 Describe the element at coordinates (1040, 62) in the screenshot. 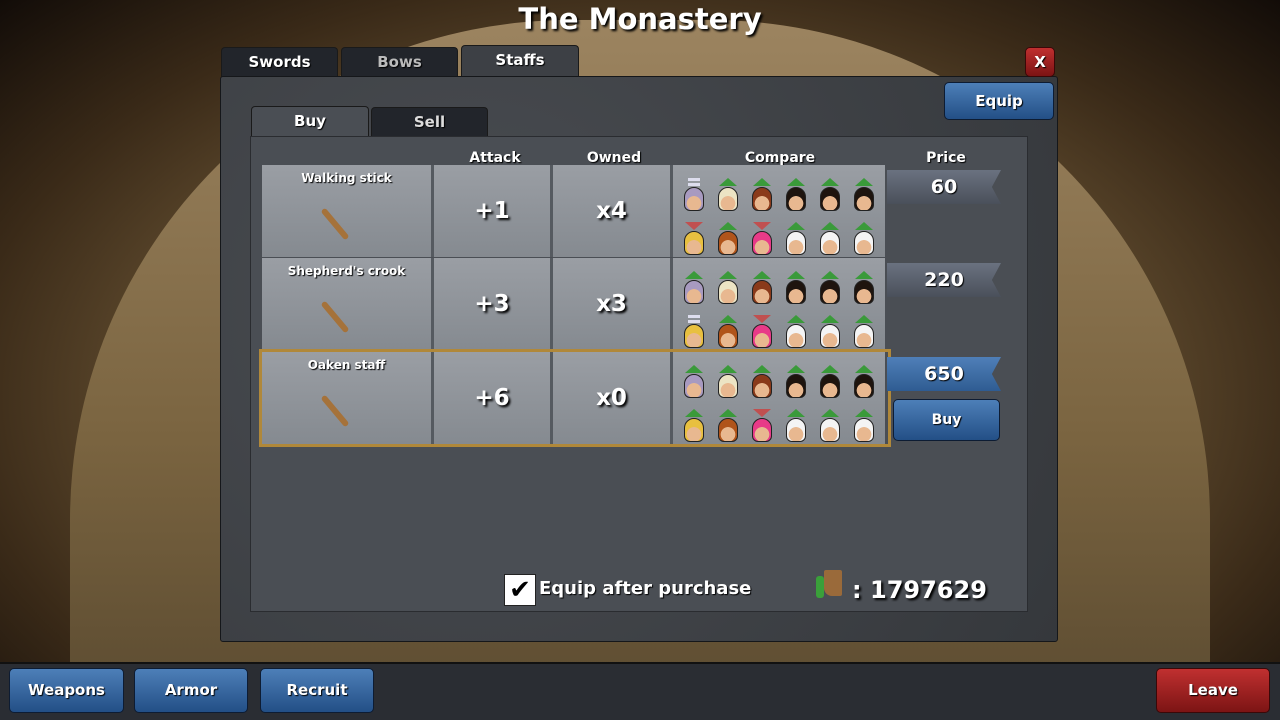

I see `close-button: X` at that location.